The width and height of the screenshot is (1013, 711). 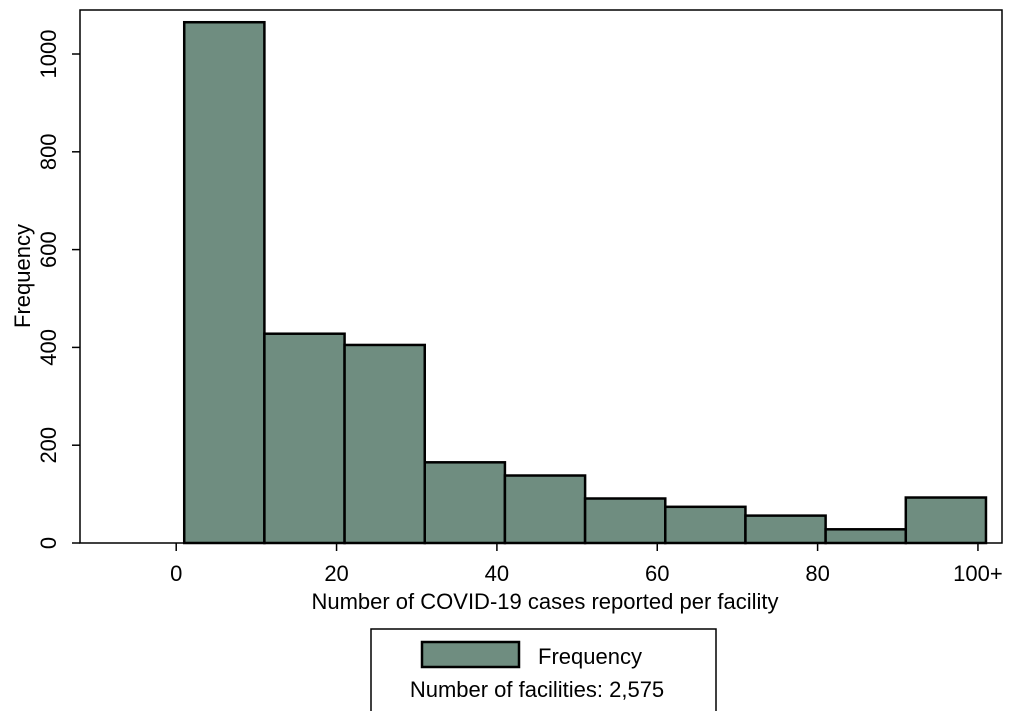 I want to click on legend-swatch, so click(x=470, y=654).